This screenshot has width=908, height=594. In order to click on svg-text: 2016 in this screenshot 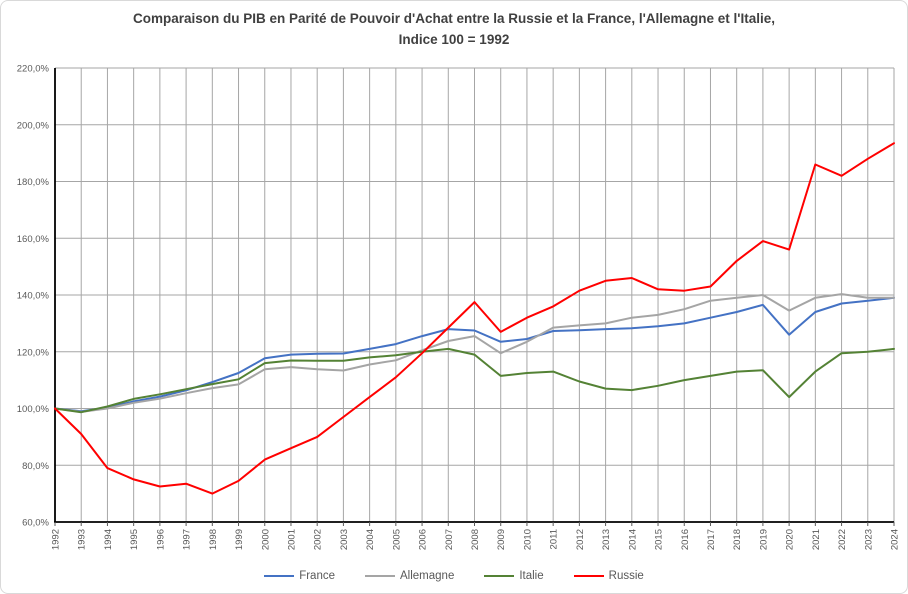, I will do `click(685, 539)`.